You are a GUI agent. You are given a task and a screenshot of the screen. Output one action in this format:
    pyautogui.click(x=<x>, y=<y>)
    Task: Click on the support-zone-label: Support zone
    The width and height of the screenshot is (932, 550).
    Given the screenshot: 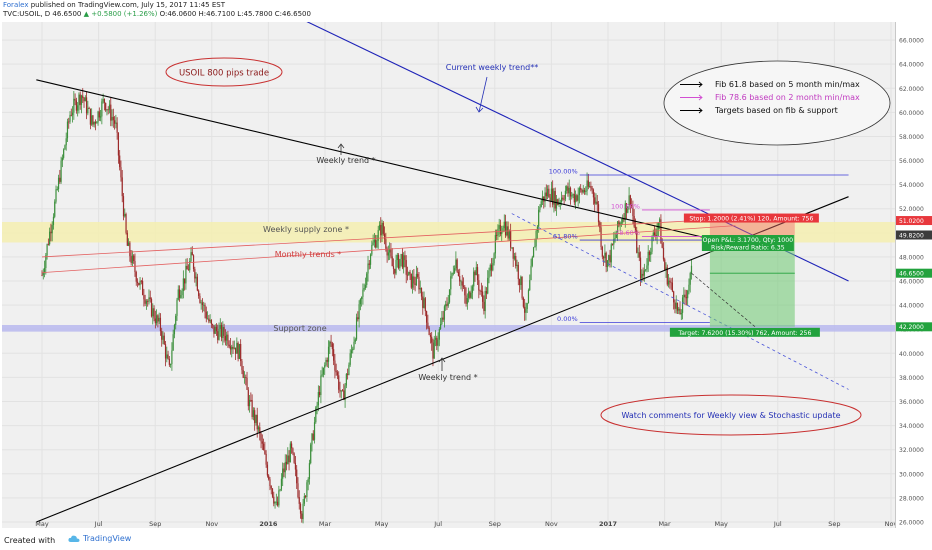 What is the action you would take?
    pyautogui.click(x=299, y=328)
    